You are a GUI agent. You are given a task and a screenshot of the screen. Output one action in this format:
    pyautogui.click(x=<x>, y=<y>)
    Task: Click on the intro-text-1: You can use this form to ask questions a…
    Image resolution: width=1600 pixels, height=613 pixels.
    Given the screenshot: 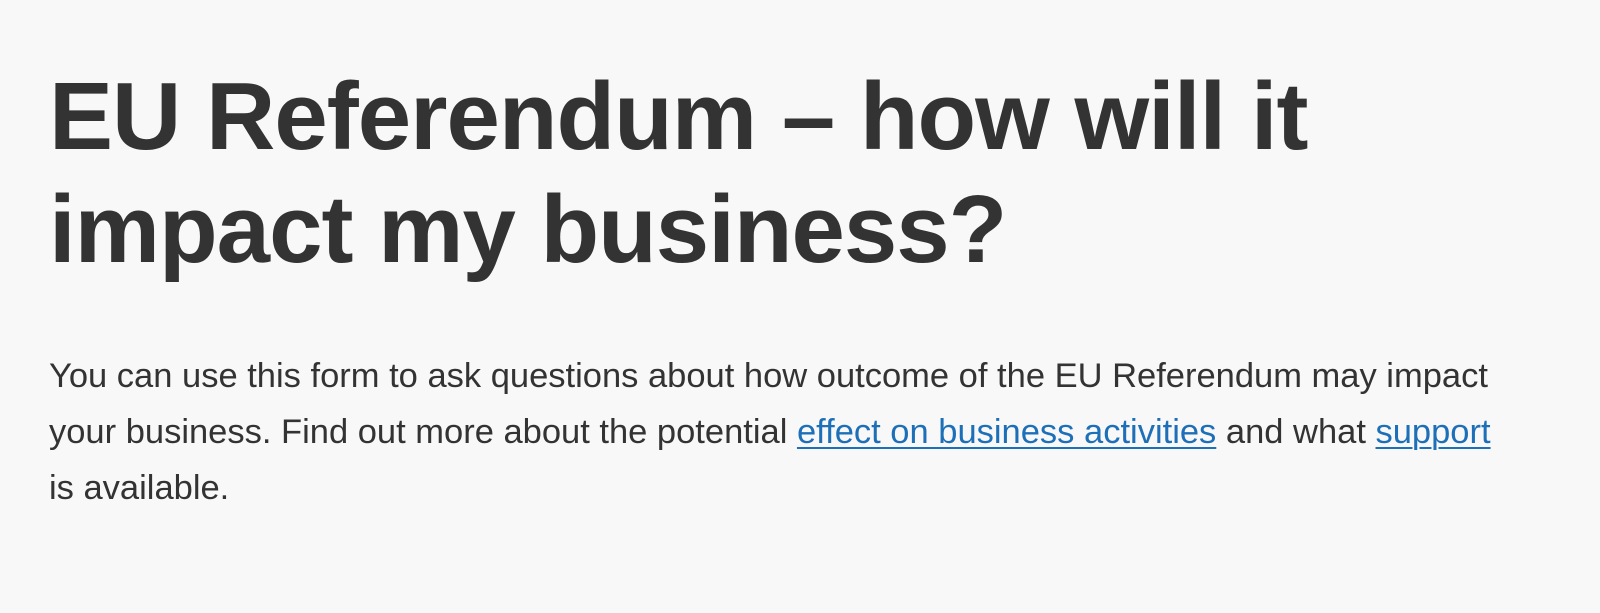 What is the action you would take?
    pyautogui.click(x=768, y=404)
    